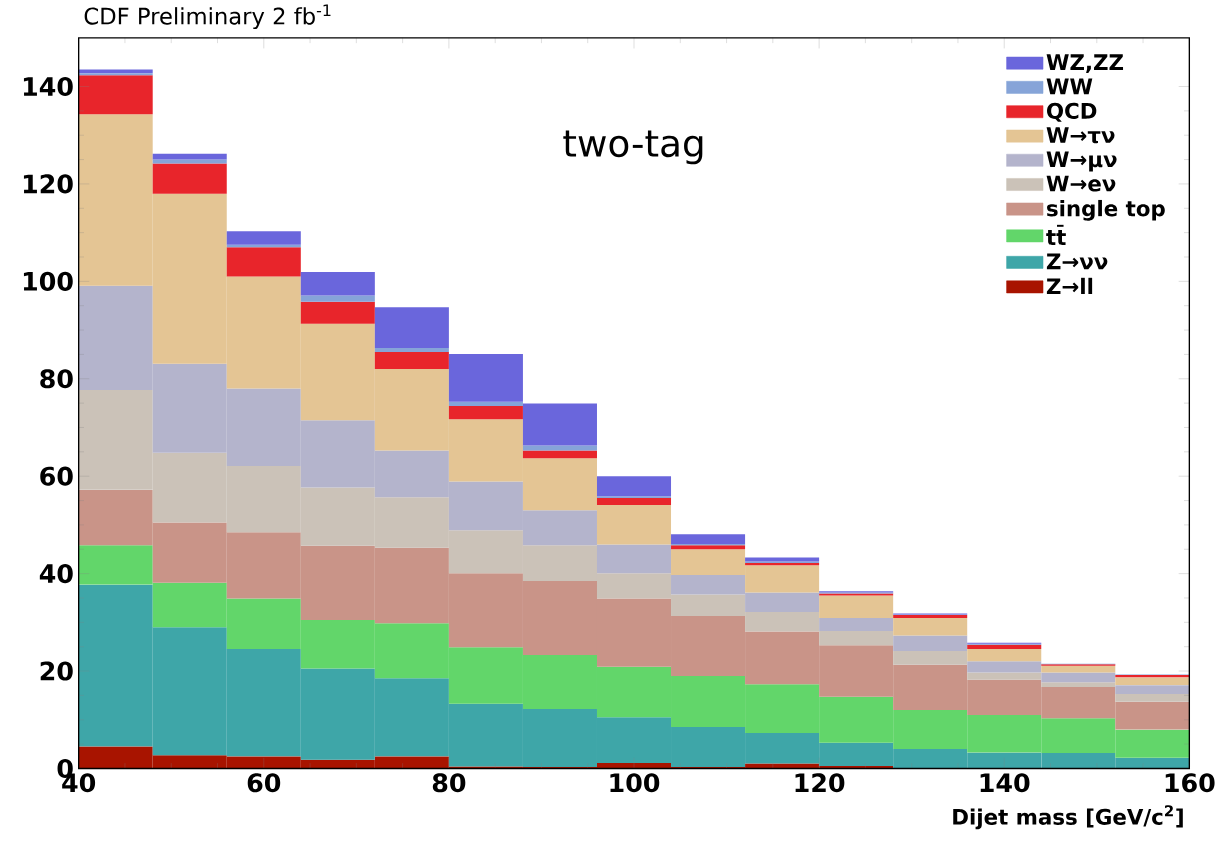 The width and height of the screenshot is (1228, 850). Describe the element at coordinates (56, 671) in the screenshot. I see `y-tick-label: 20` at that location.